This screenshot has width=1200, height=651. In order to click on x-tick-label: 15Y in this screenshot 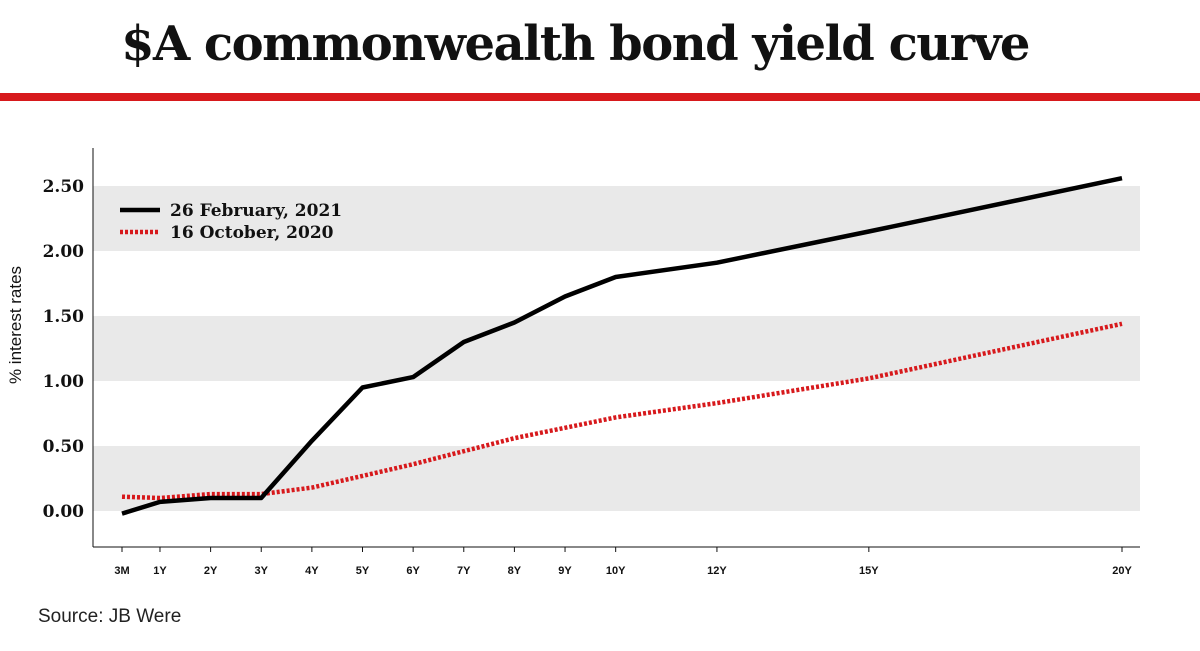, I will do `click(869, 571)`.